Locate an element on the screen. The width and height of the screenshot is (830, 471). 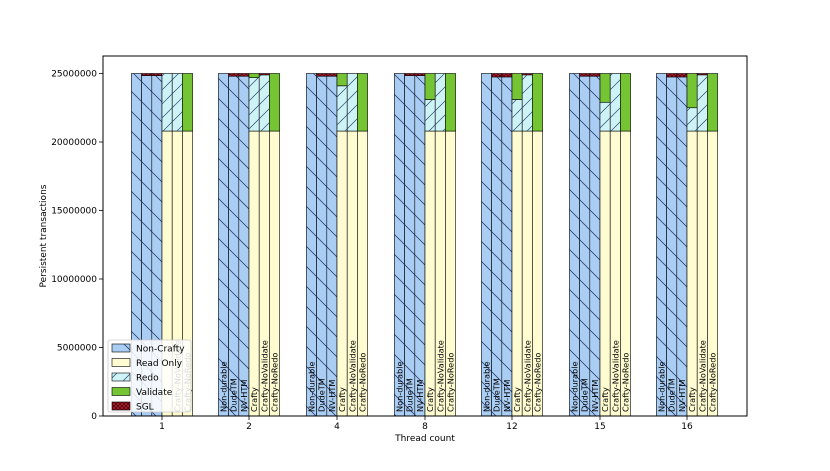
bar-16-dudetm-non-crafty-hatch is located at coordinates (671, 246).